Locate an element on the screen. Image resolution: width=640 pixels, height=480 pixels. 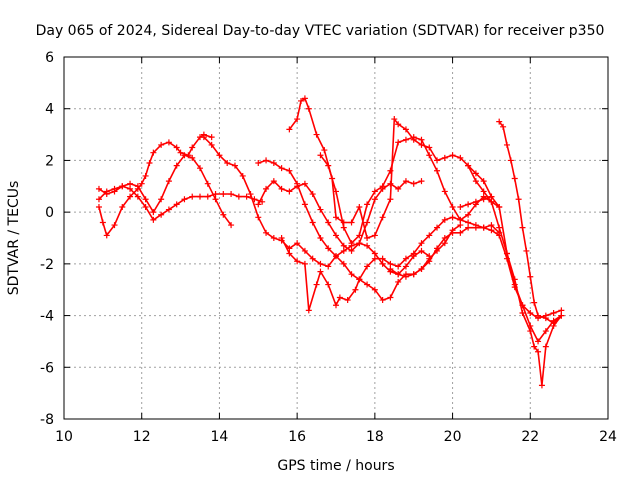
y-tick-label: 4 is located at coordinates (49, 110).